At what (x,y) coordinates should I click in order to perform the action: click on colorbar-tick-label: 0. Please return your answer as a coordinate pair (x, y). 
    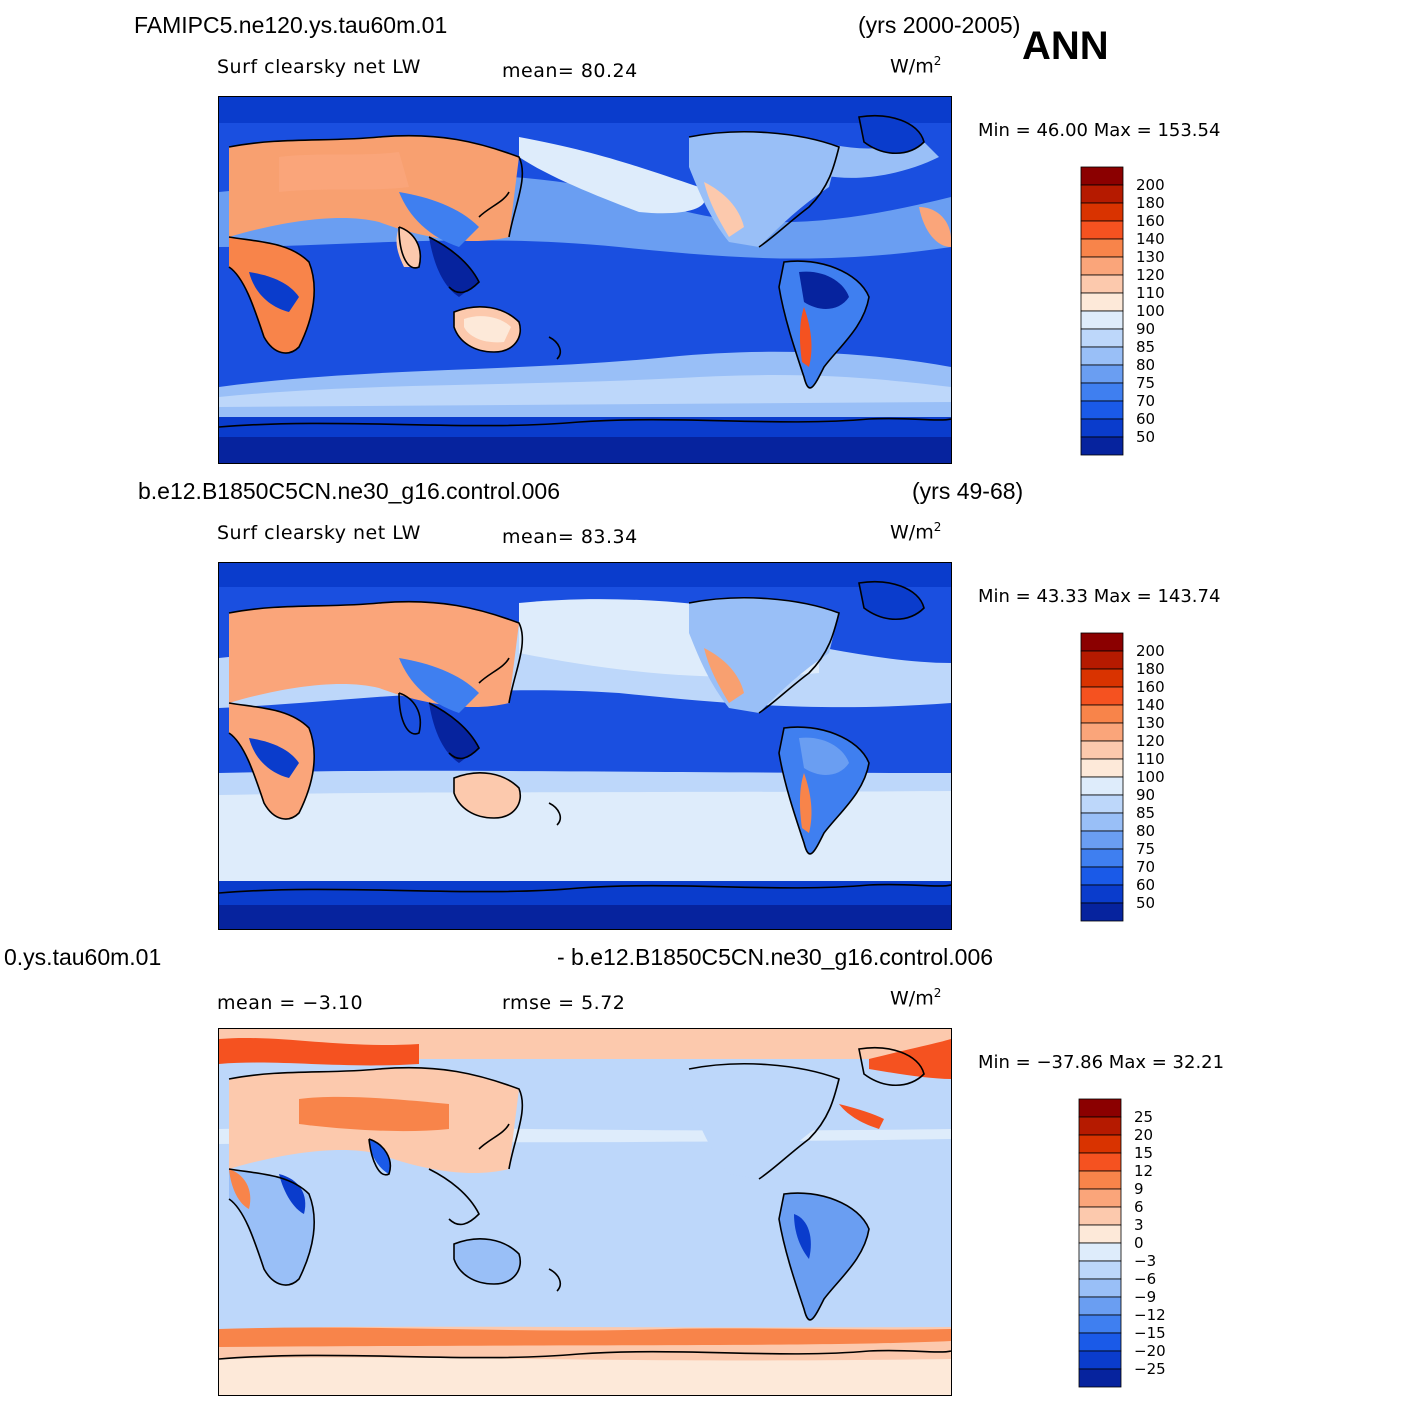
    Looking at the image, I should click on (1139, 1243).